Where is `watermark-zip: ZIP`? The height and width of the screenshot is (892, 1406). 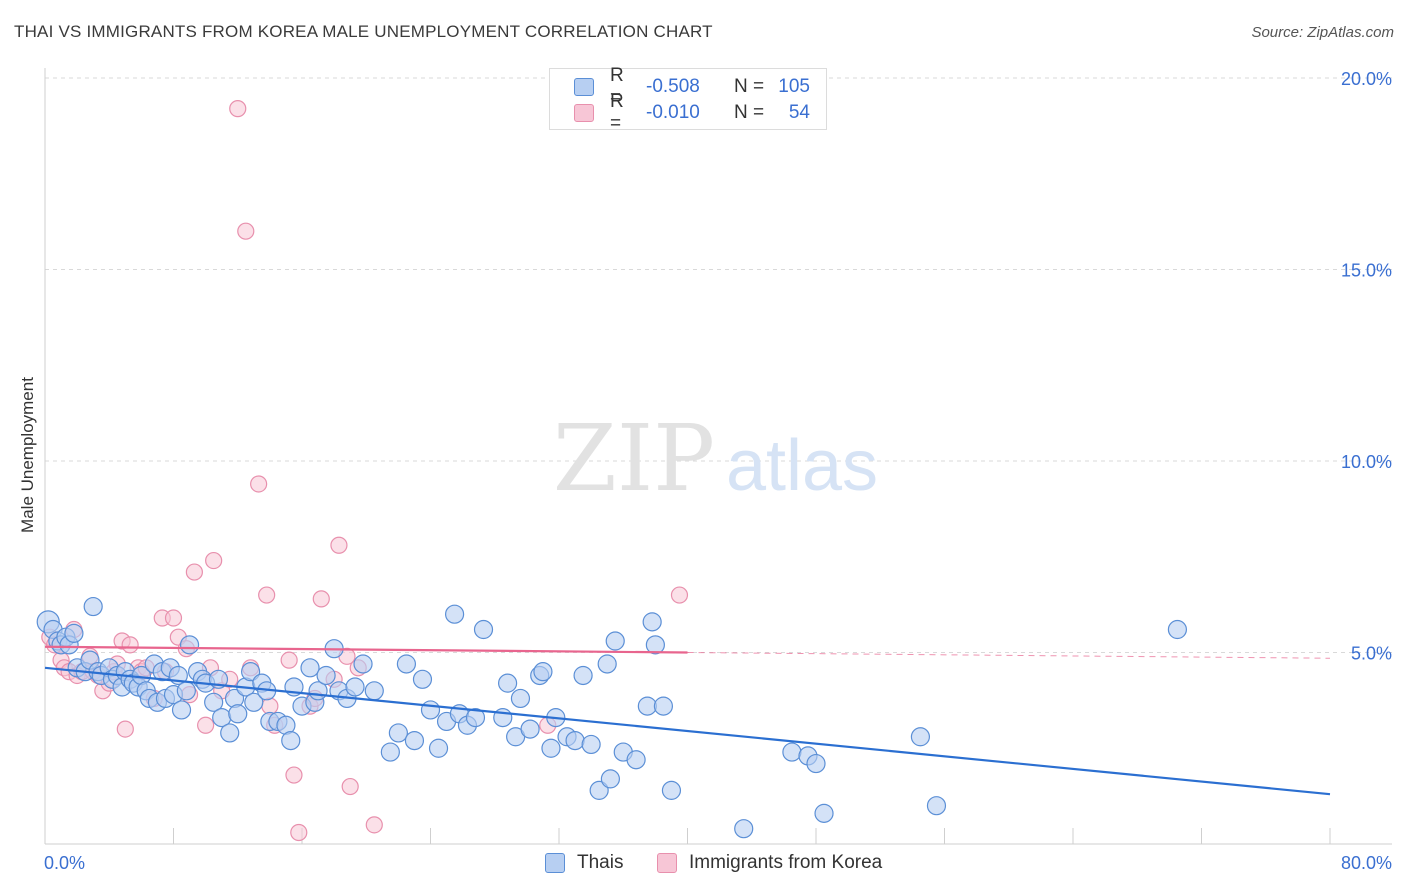
watermark-zip: ZIP is located at coordinates (634, 458).